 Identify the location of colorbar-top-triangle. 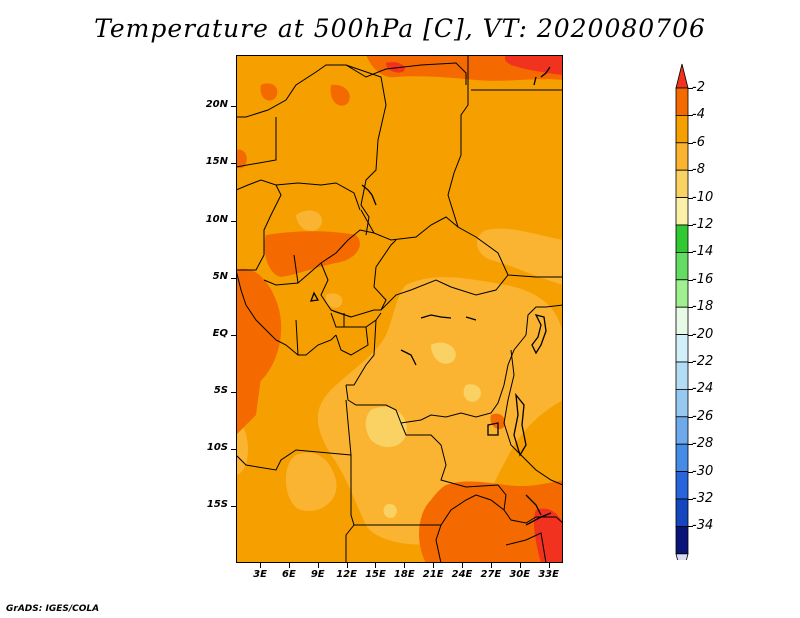
(682, 76).